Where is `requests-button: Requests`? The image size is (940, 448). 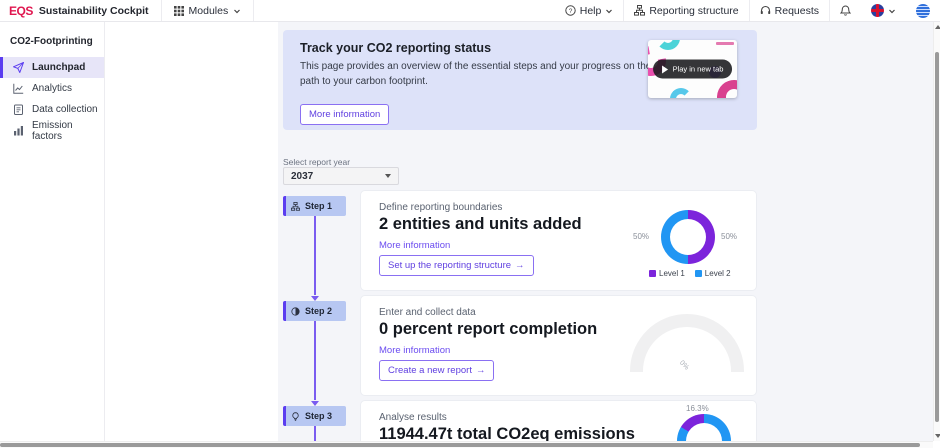 requests-button: Requests is located at coordinates (788, 10).